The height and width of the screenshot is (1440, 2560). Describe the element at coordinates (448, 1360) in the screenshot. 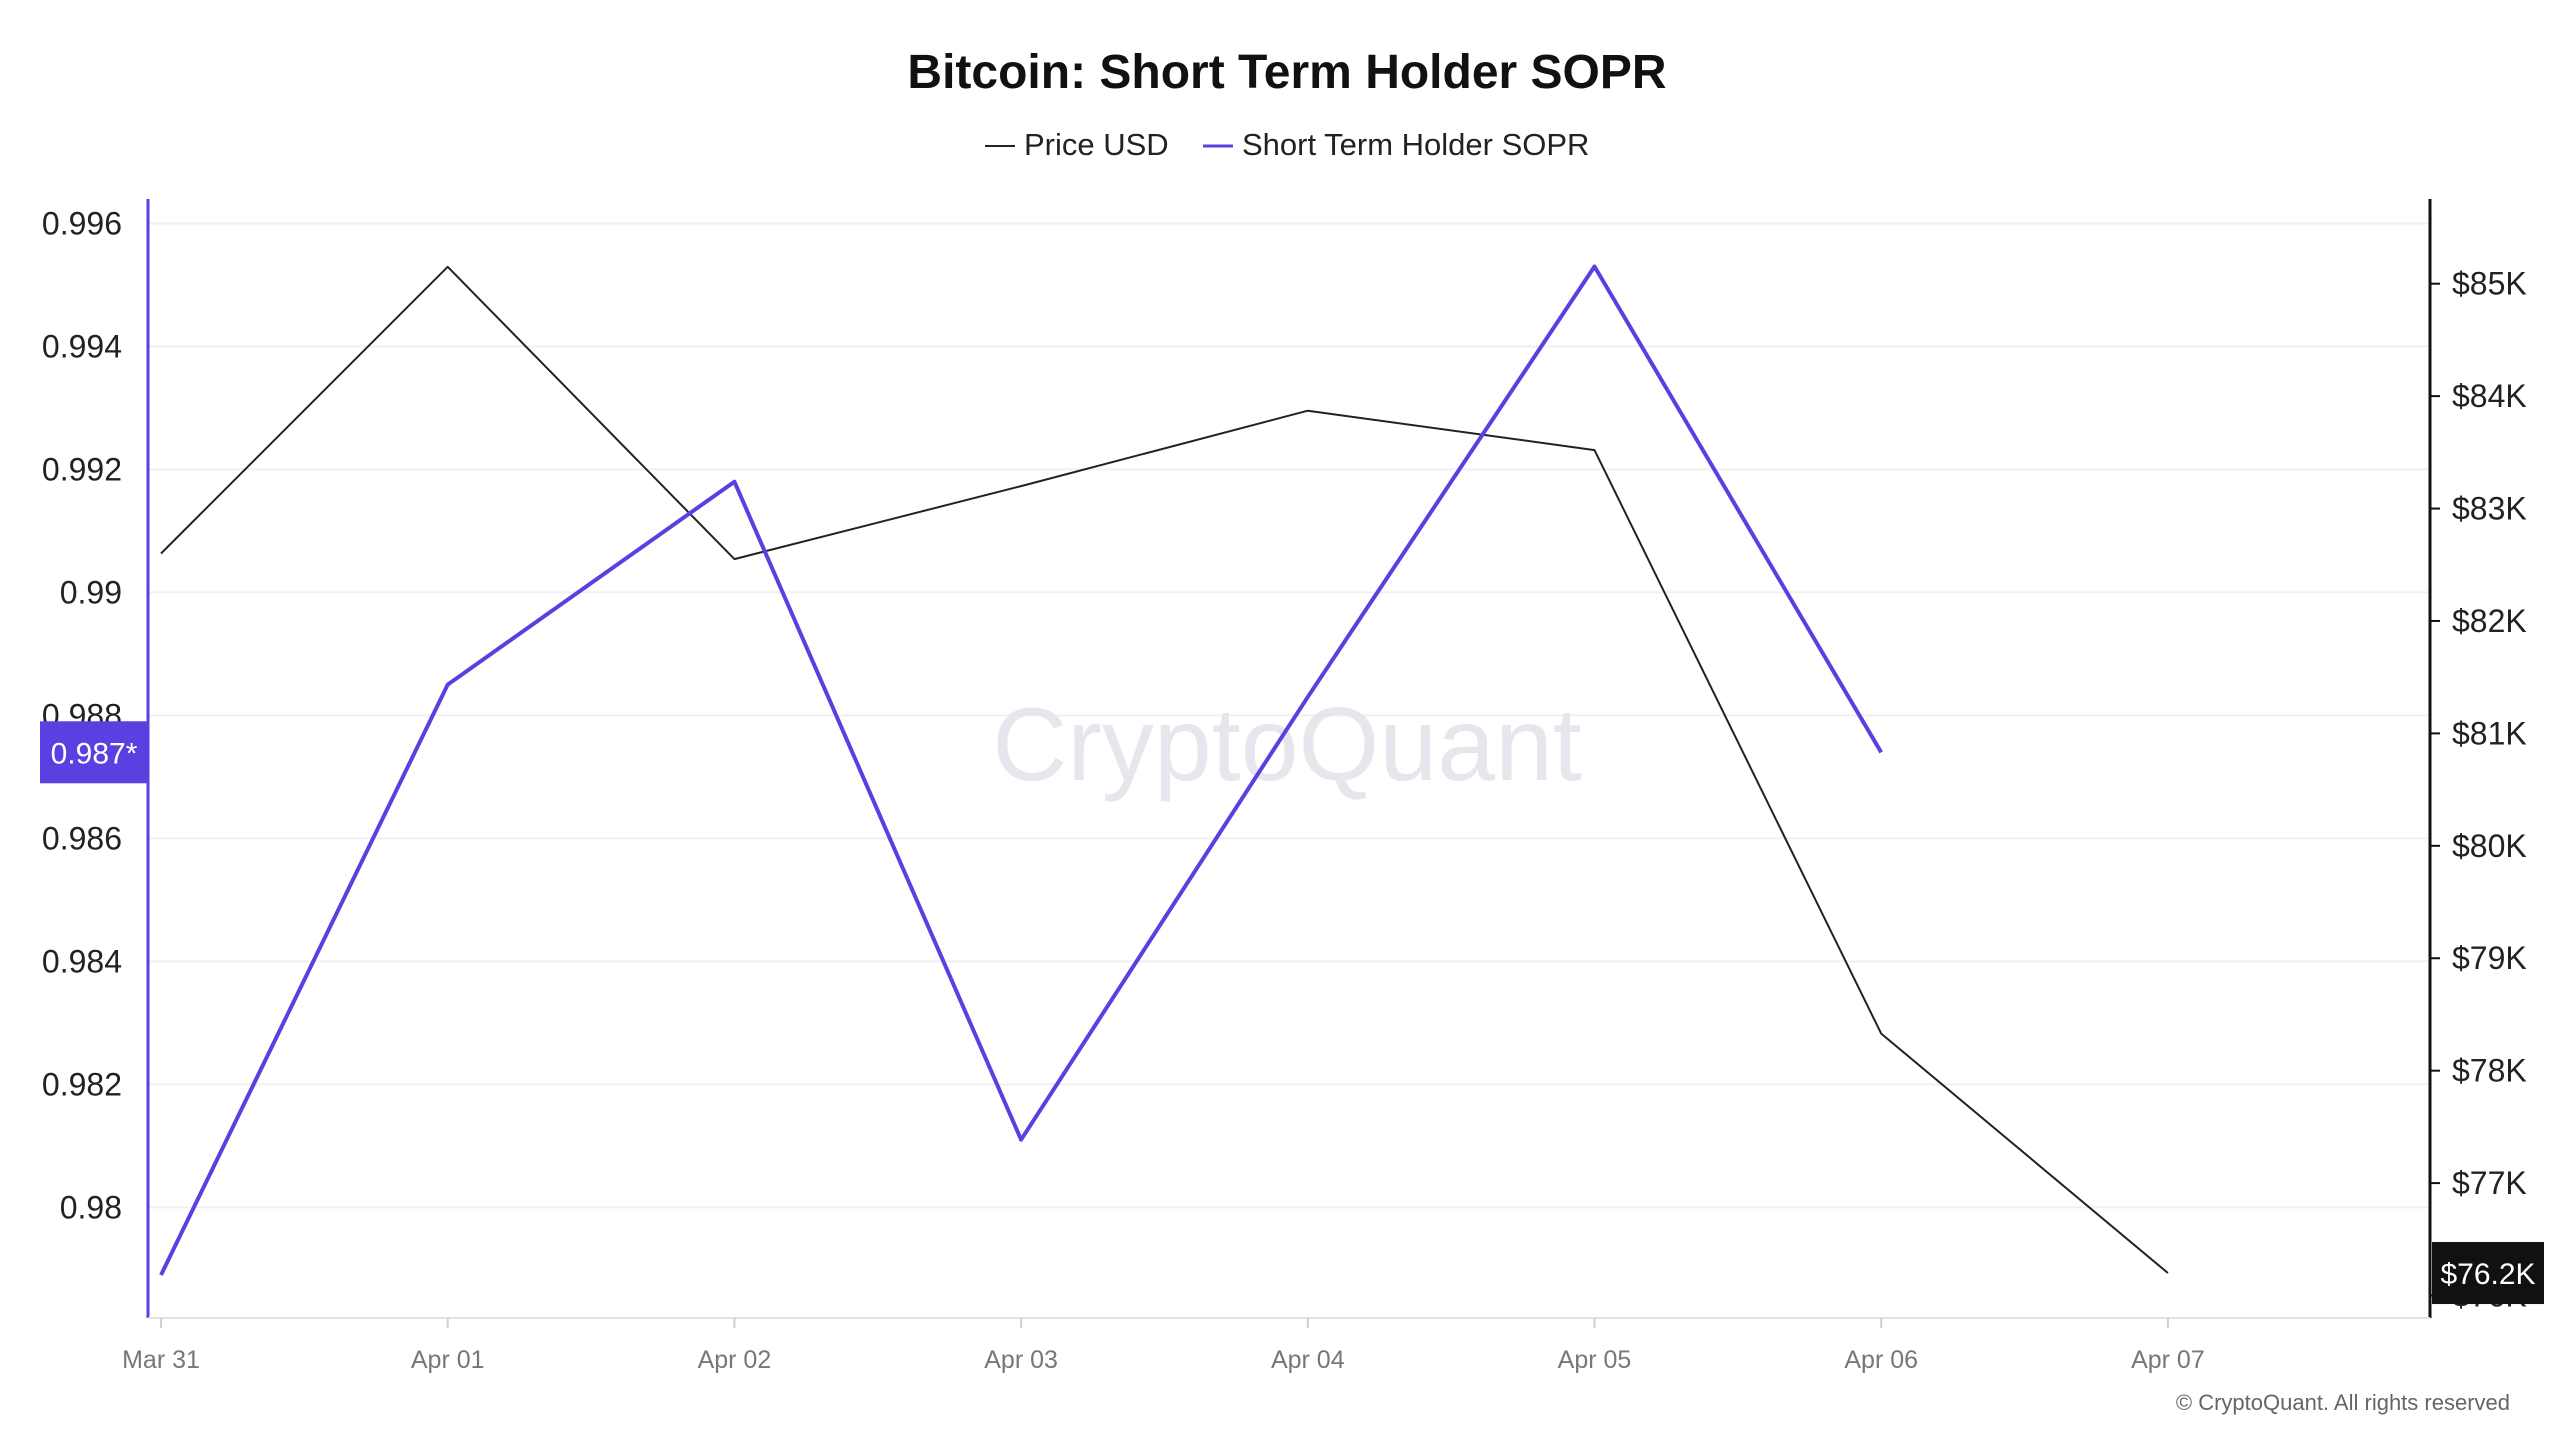

I see `x-tick-label: Apr 01` at that location.